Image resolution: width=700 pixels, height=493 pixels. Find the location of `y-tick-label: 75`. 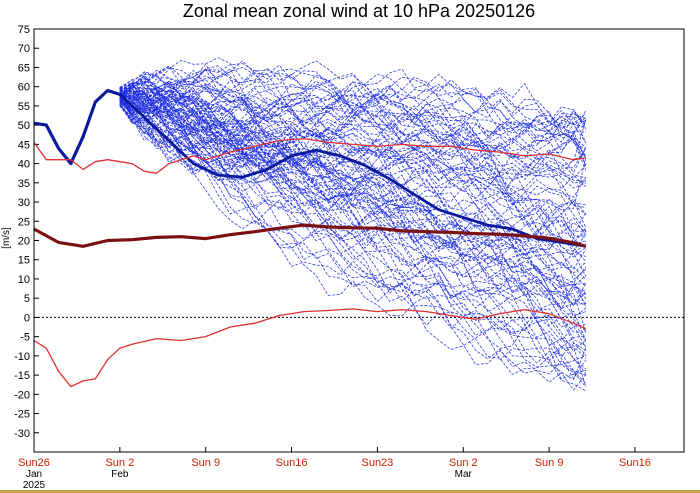

y-tick-label: 75 is located at coordinates (24, 30).